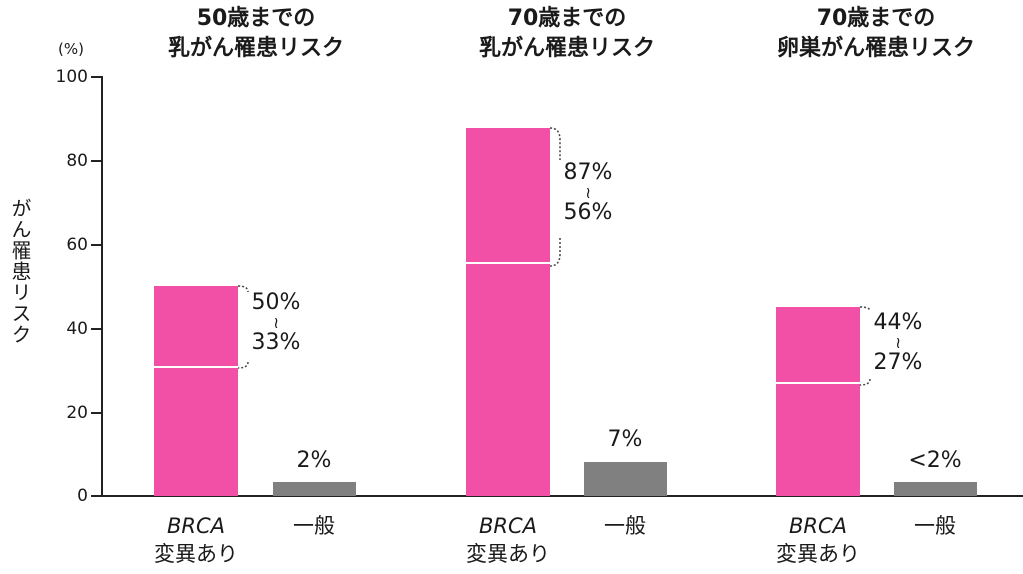 The width and height of the screenshot is (1023, 574). What do you see at coordinates (875, 48) in the screenshot?
I see `title-line: 卵巣がん罹患リスク` at bounding box center [875, 48].